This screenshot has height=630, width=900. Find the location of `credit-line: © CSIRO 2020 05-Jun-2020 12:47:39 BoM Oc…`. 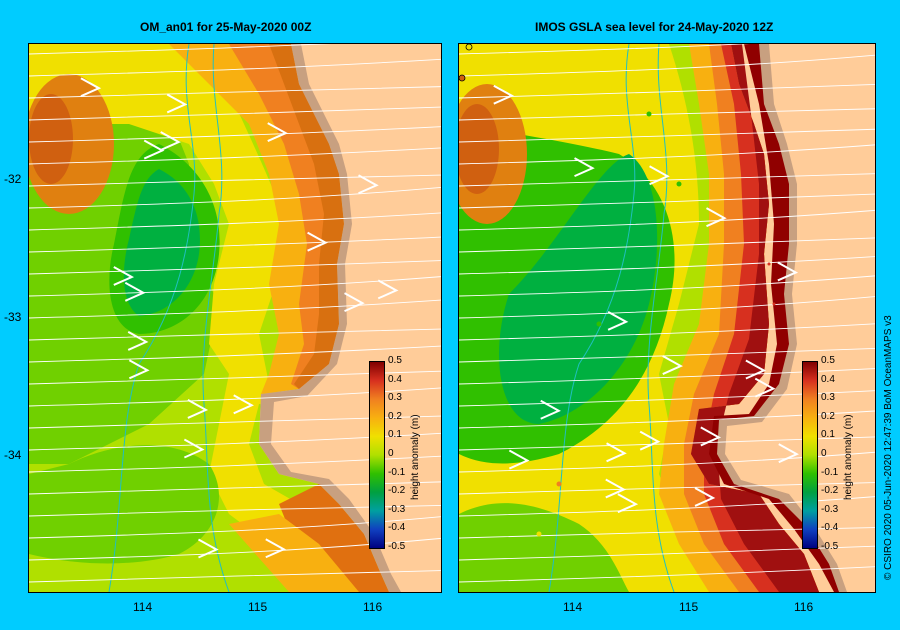

credit-line: © CSIRO 2020 05-Jun-2020 12:47:39 BoM Oc… is located at coordinates (888, 447).